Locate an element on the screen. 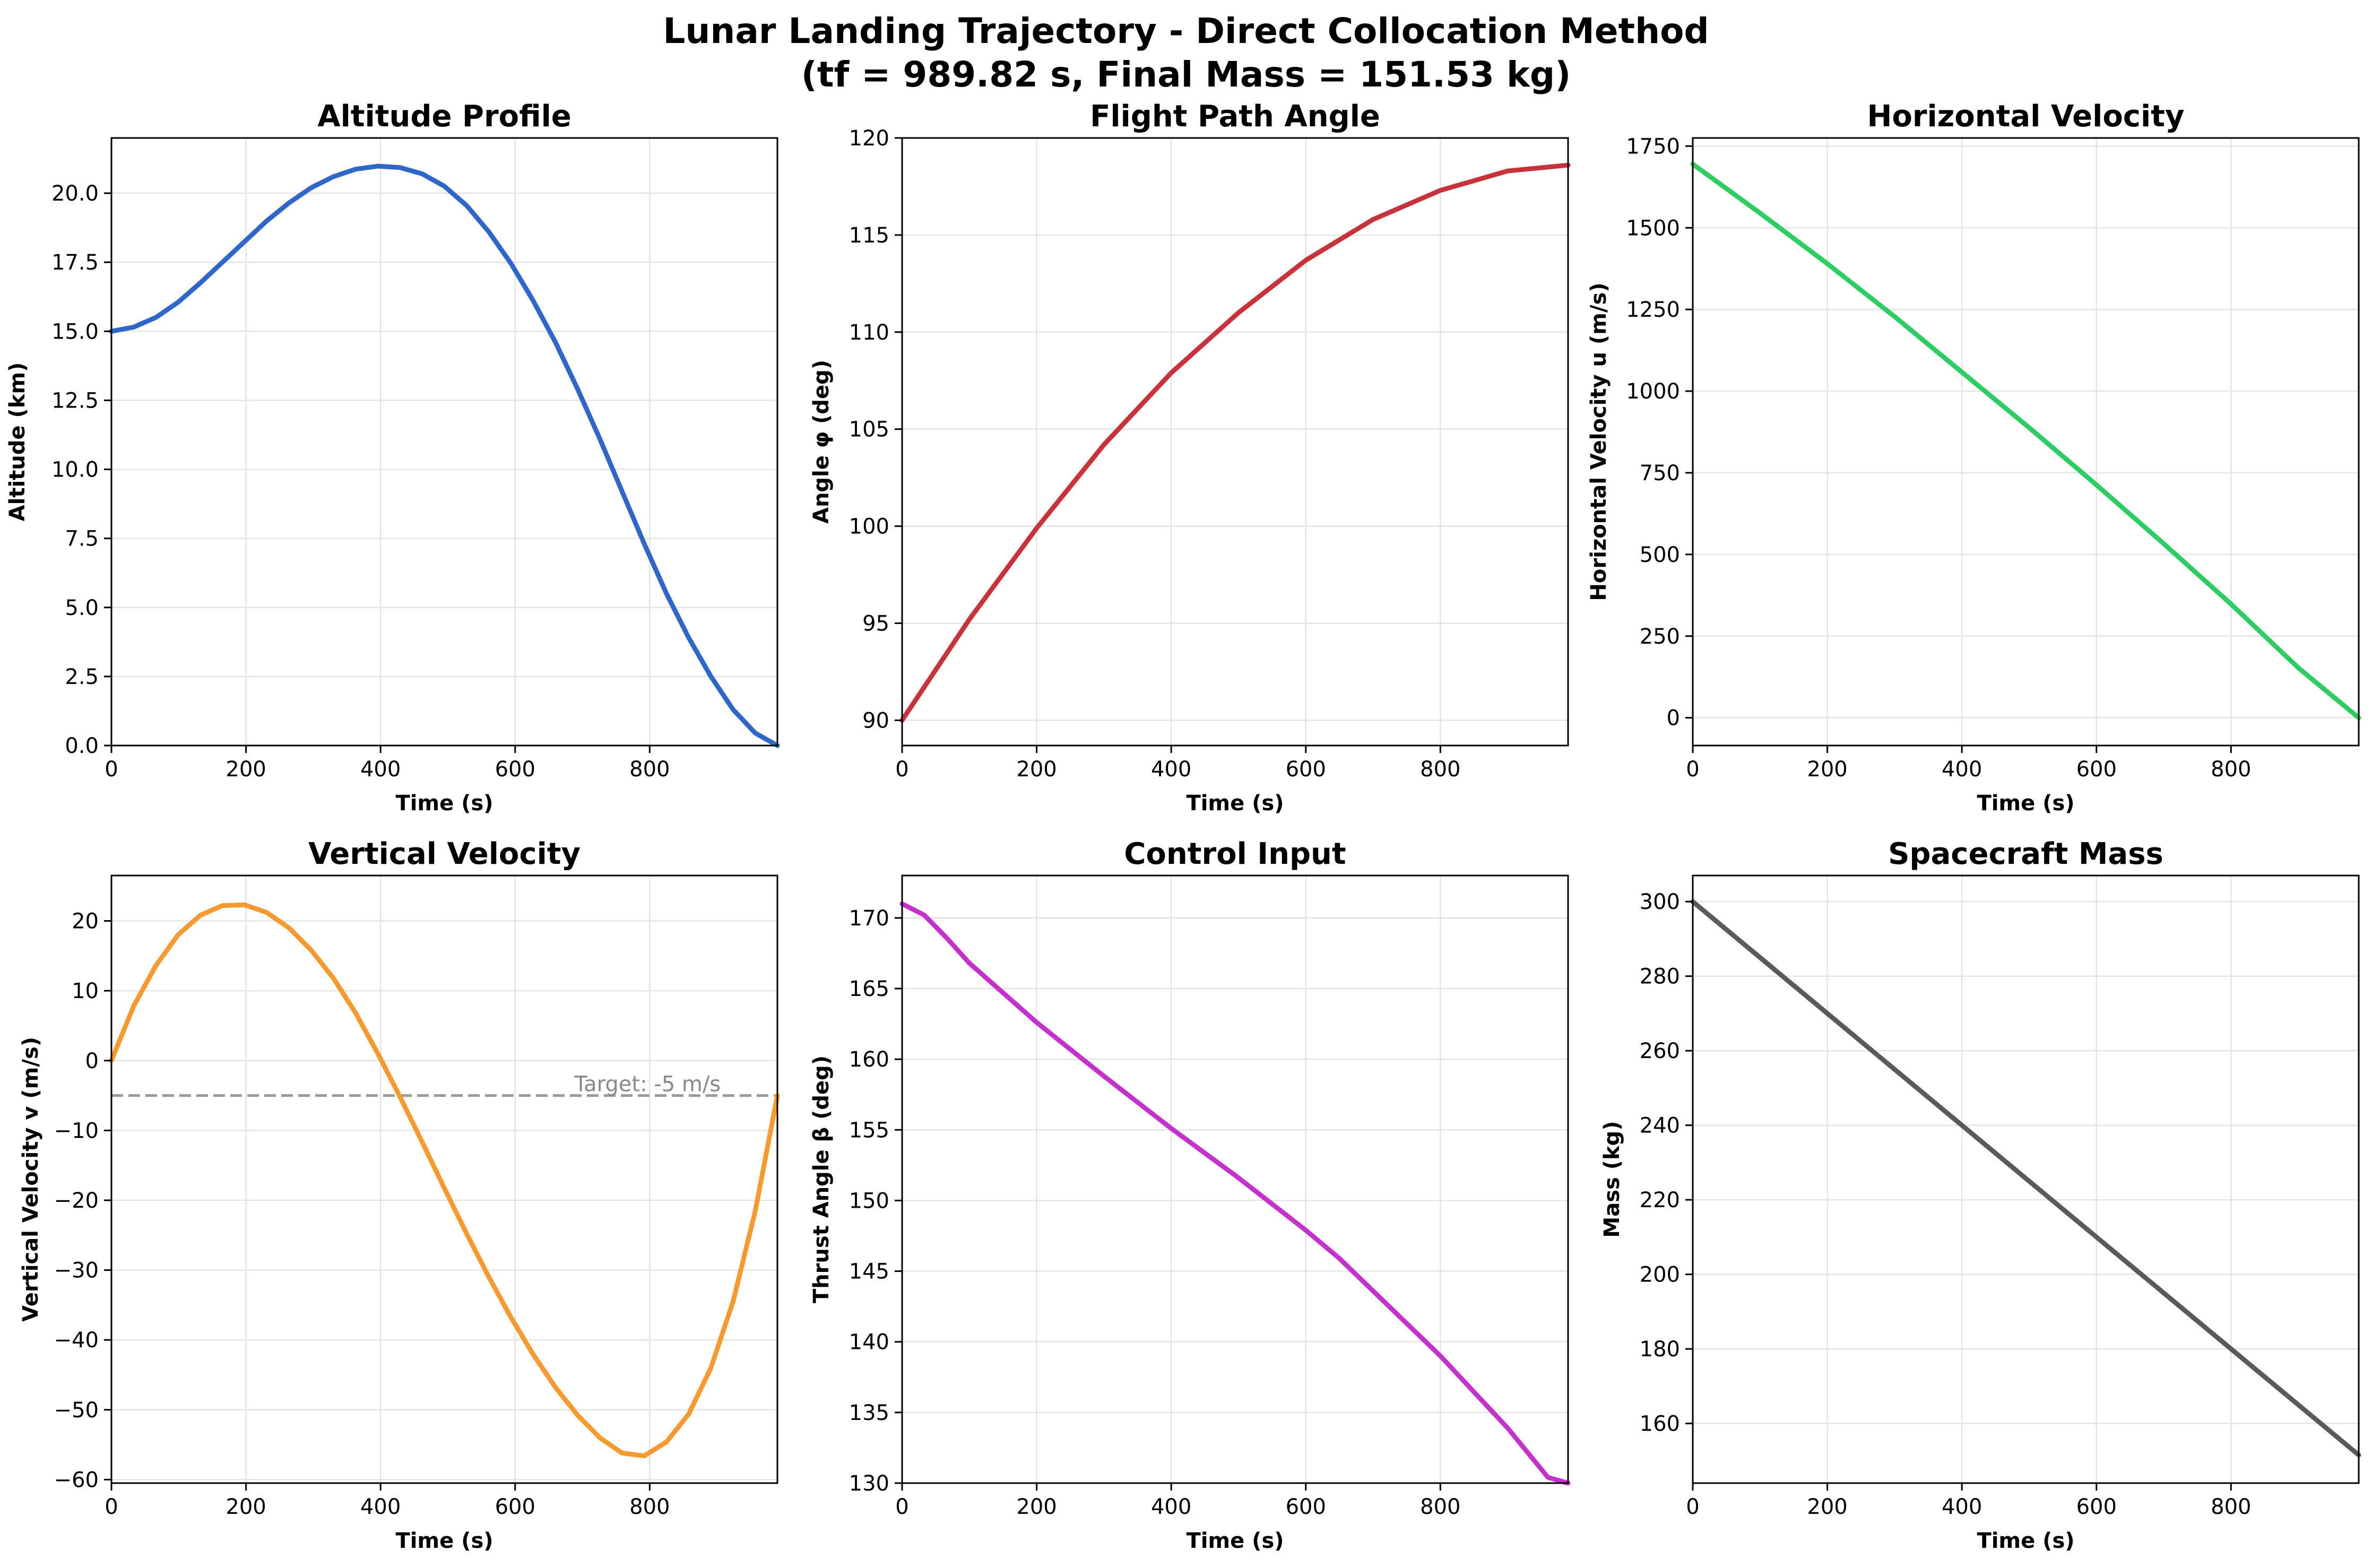 This screenshot has width=2372, height=1568. y-tick-label: 1000 is located at coordinates (1653, 391).